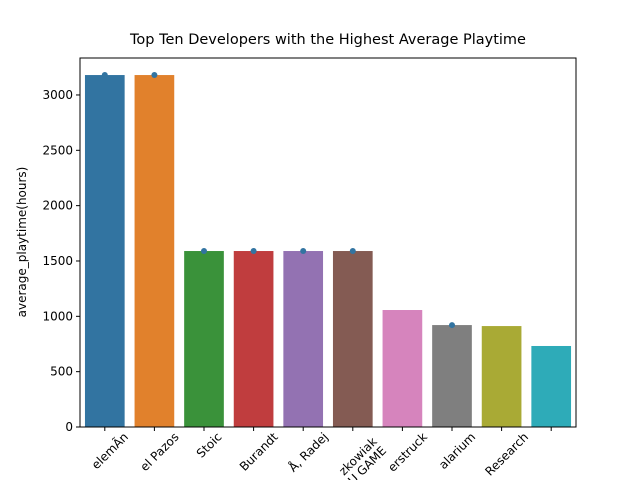 This screenshot has width=640, height=480. Describe the element at coordinates (109, 450) in the screenshot. I see `x-tick-label: elemÃ­n` at that location.